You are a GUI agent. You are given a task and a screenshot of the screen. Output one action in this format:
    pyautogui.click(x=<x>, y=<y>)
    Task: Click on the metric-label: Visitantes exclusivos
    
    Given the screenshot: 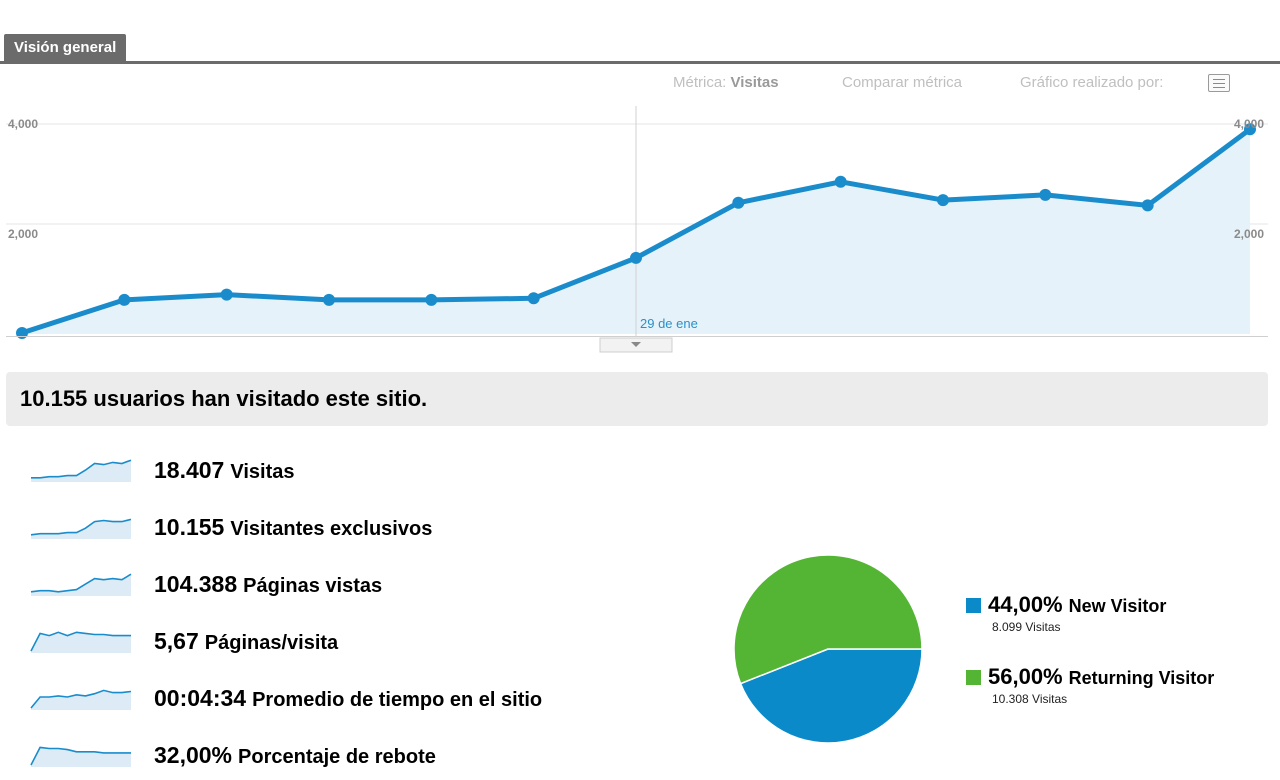 What is the action you would take?
    pyautogui.click(x=331, y=529)
    